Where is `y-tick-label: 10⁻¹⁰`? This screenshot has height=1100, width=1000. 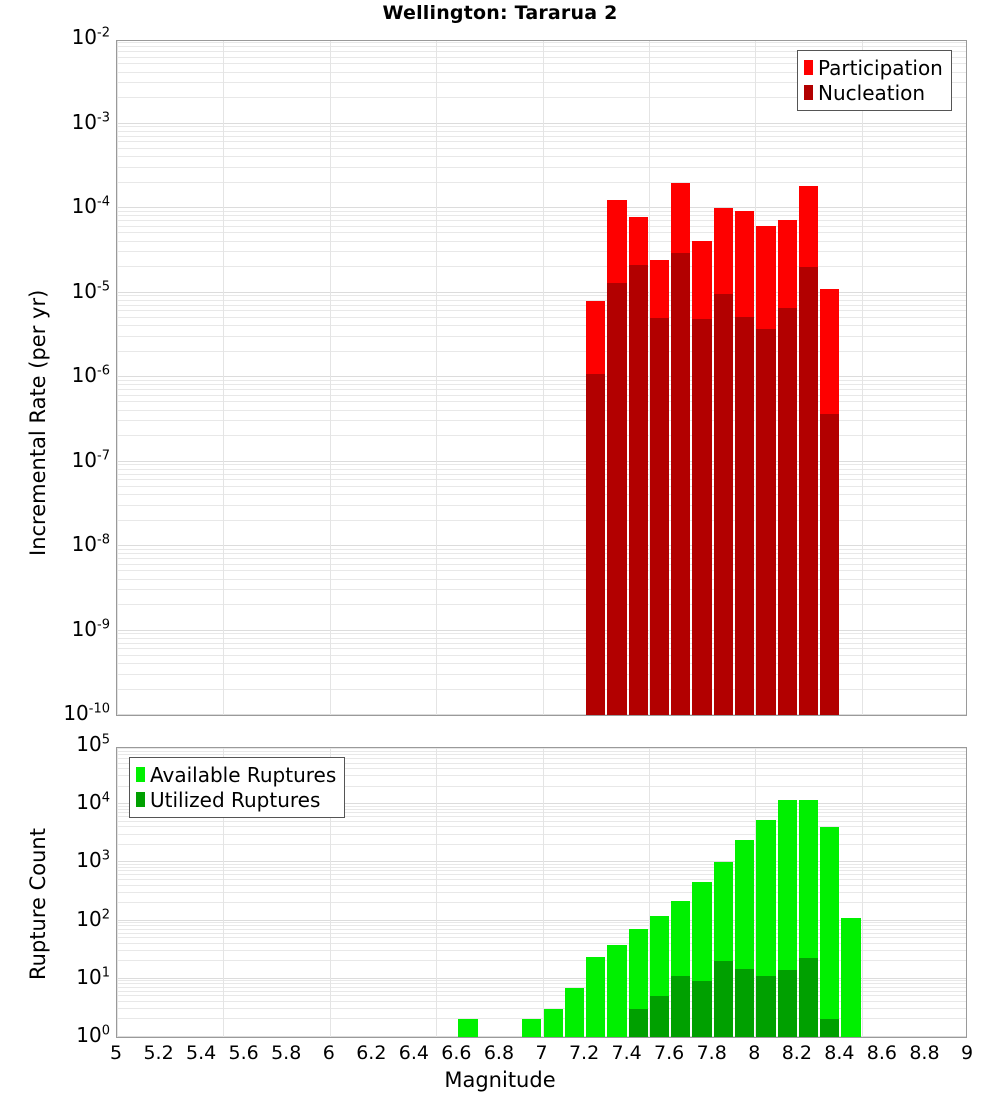 y-tick-label: 10⁻¹⁰ is located at coordinates (86, 713).